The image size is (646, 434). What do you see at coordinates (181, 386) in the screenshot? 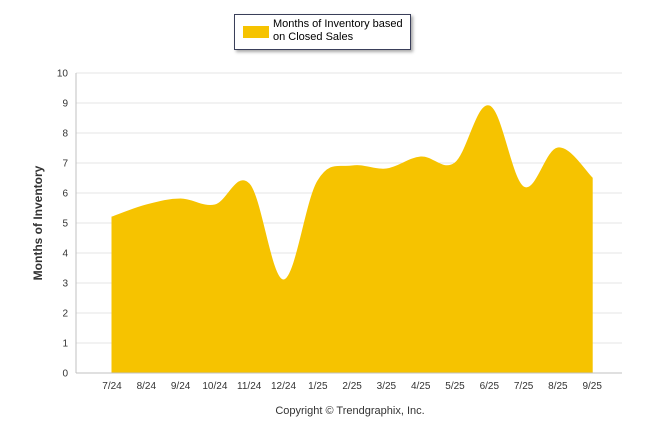
I see `x-tick-label: 9/24` at bounding box center [181, 386].